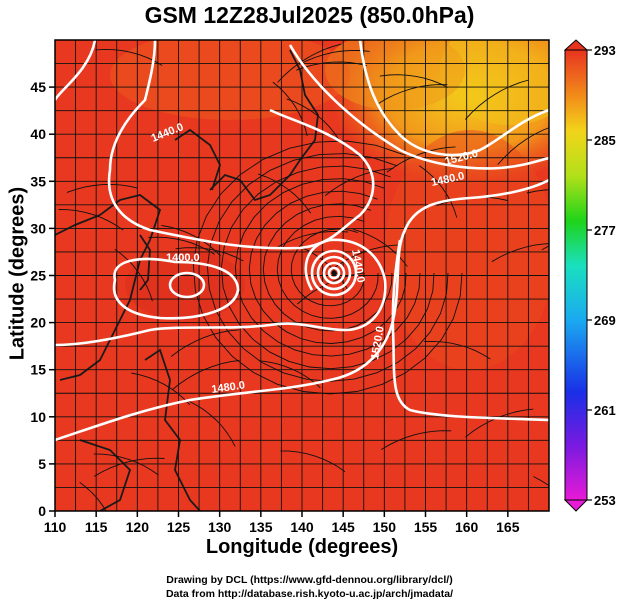  What do you see at coordinates (261, 527) in the screenshot?
I see `x-tick-label: 135` at bounding box center [261, 527].